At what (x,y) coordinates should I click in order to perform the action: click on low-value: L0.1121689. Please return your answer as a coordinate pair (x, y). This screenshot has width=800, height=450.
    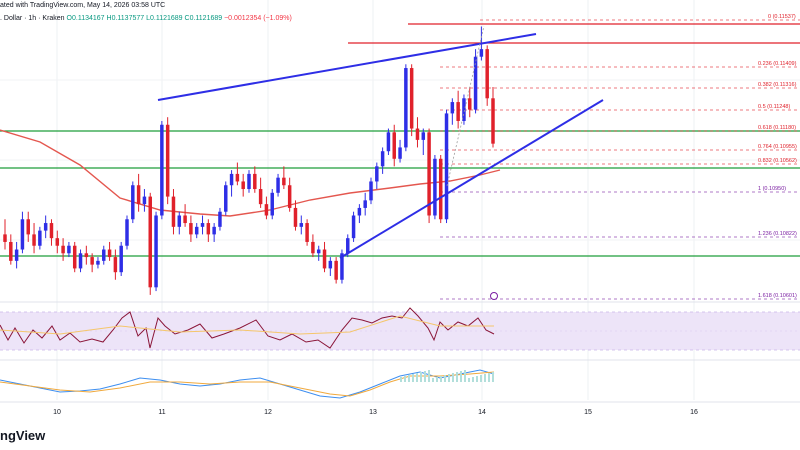
    Looking at the image, I should click on (164, 18).